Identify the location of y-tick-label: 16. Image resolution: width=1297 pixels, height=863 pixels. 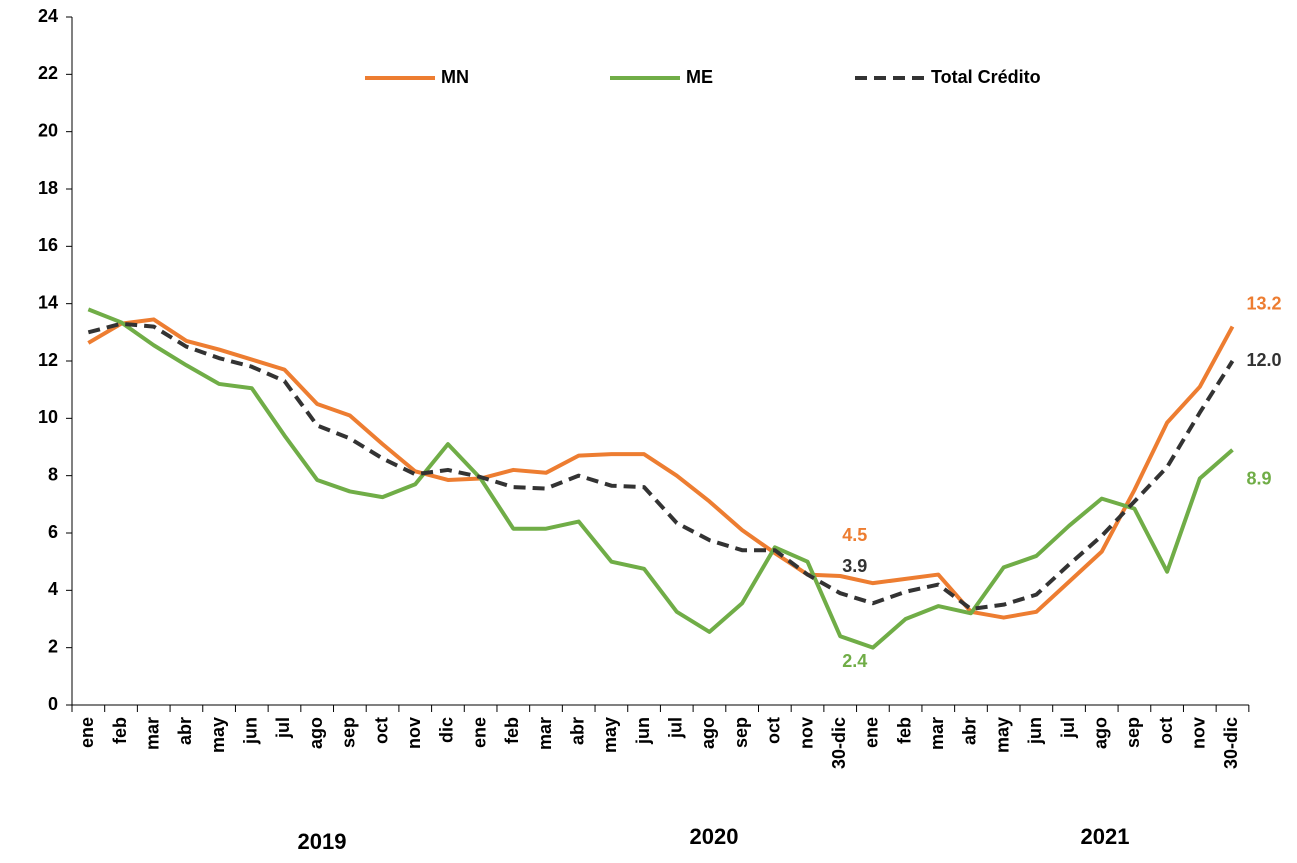
(48, 245).